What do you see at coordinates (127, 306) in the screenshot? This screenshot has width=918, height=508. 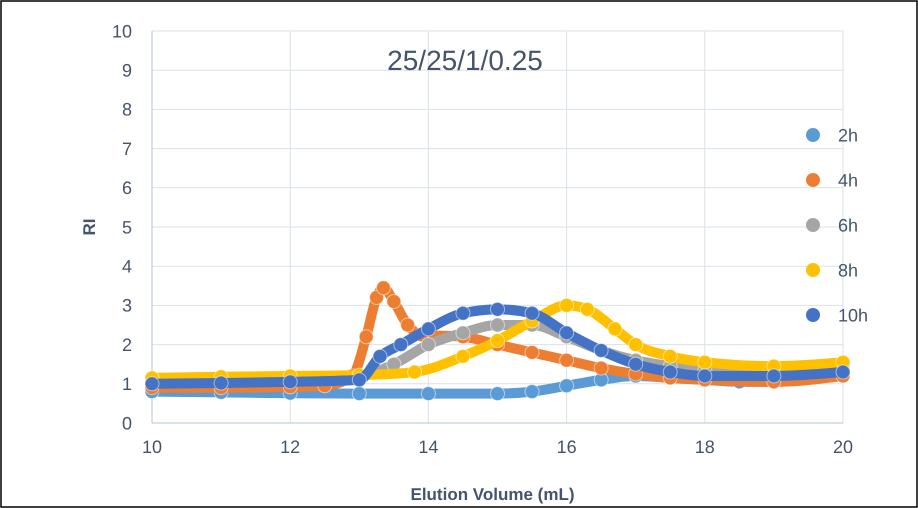 I see `y-tick-label: 3` at bounding box center [127, 306].